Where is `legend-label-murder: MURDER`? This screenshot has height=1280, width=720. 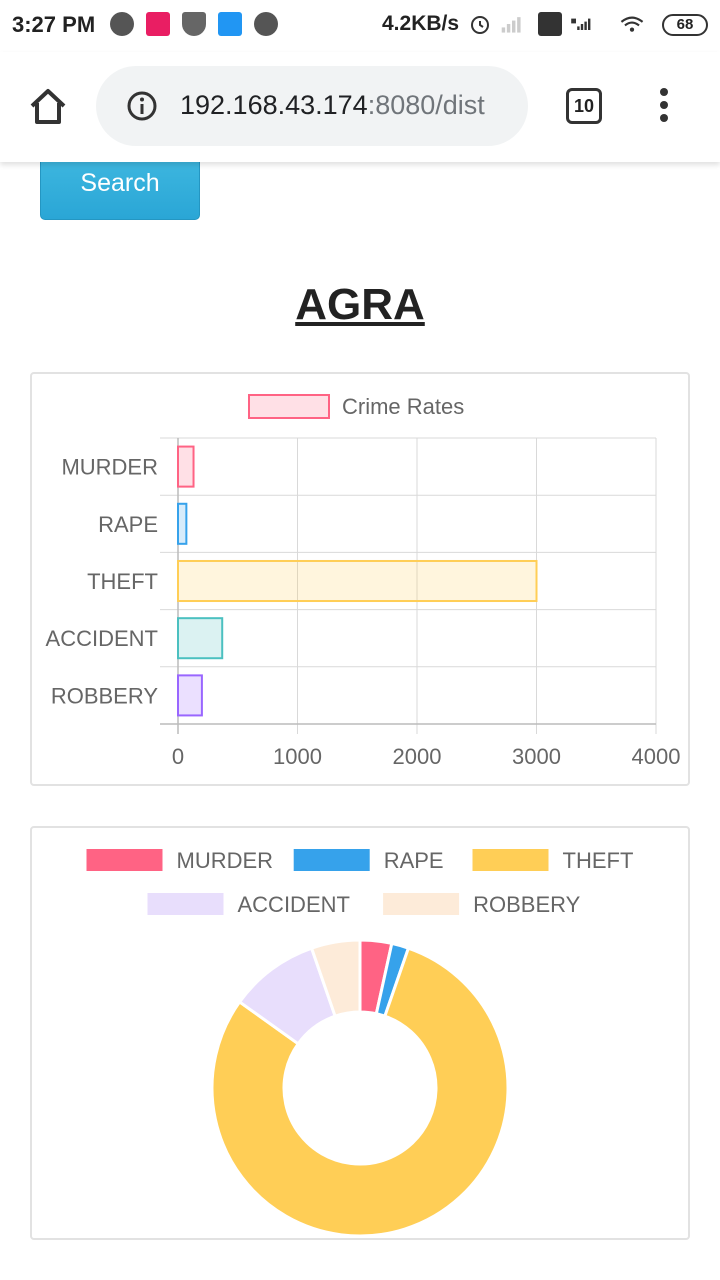
legend-label-murder: MURDER is located at coordinates (225, 860).